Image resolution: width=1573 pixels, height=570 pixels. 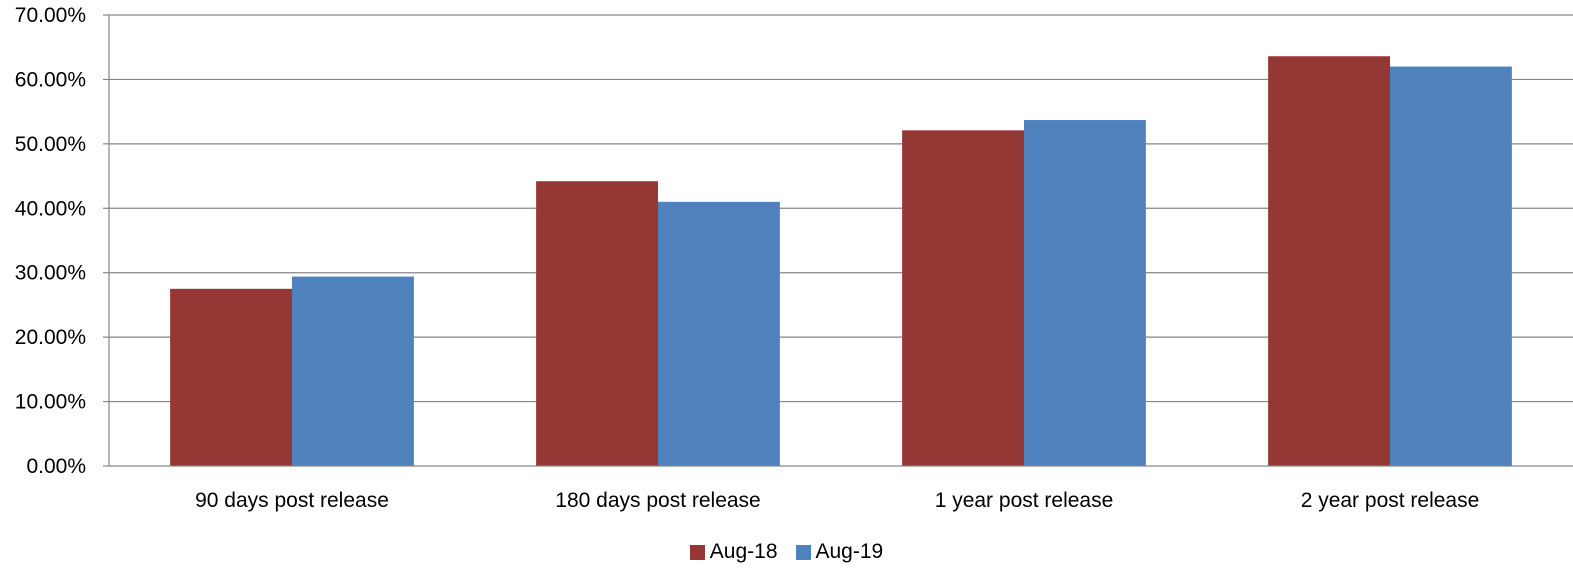 I want to click on y-tick-label: 60.00%, so click(x=50, y=79).